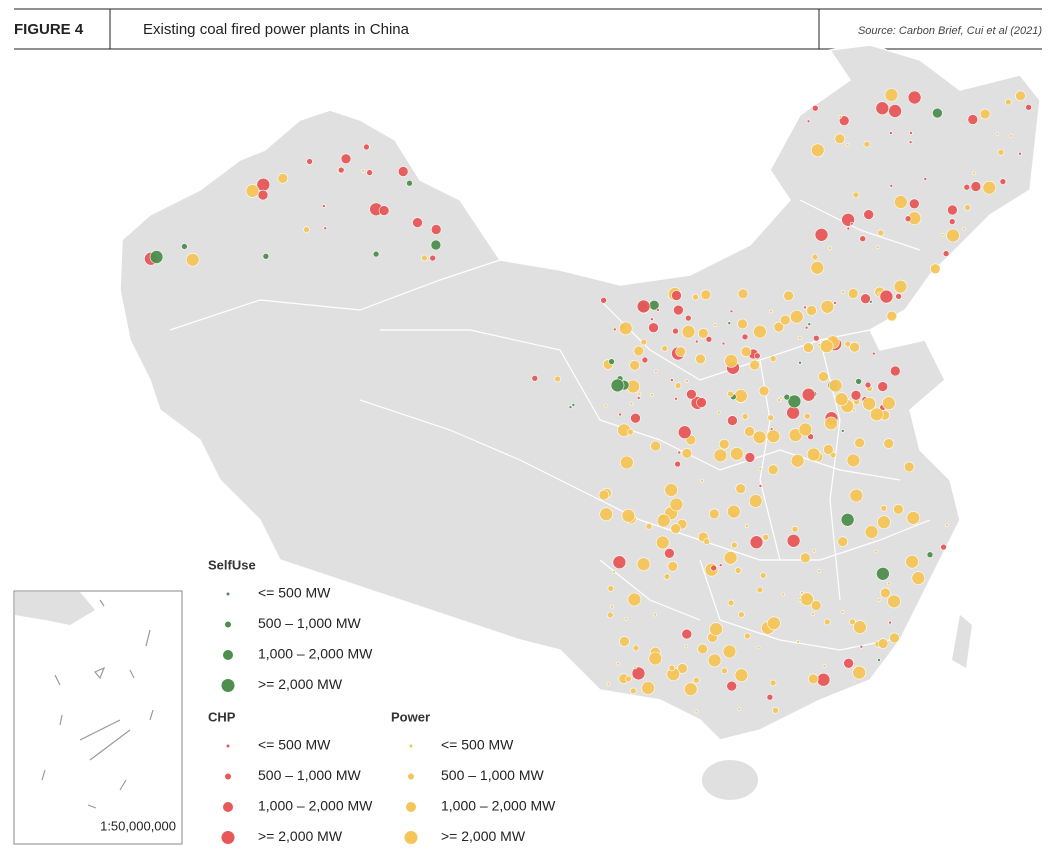  I want to click on legend-title: CHP, so click(222, 716).